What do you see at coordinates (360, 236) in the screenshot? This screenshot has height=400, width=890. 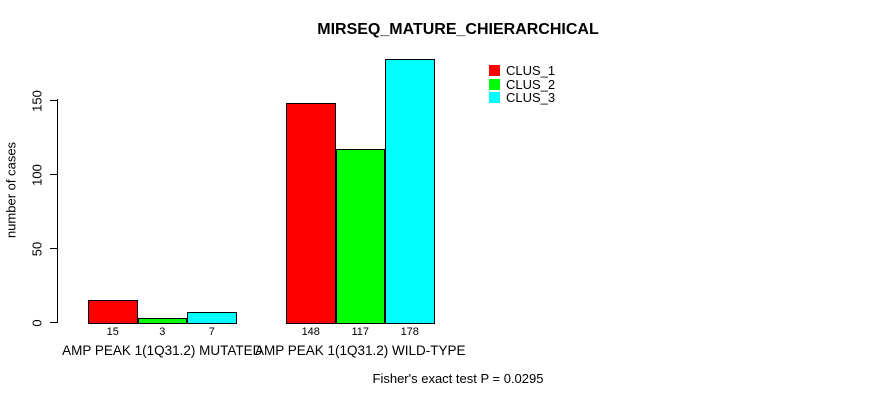 I see `bar-clus_2-group2` at bounding box center [360, 236].